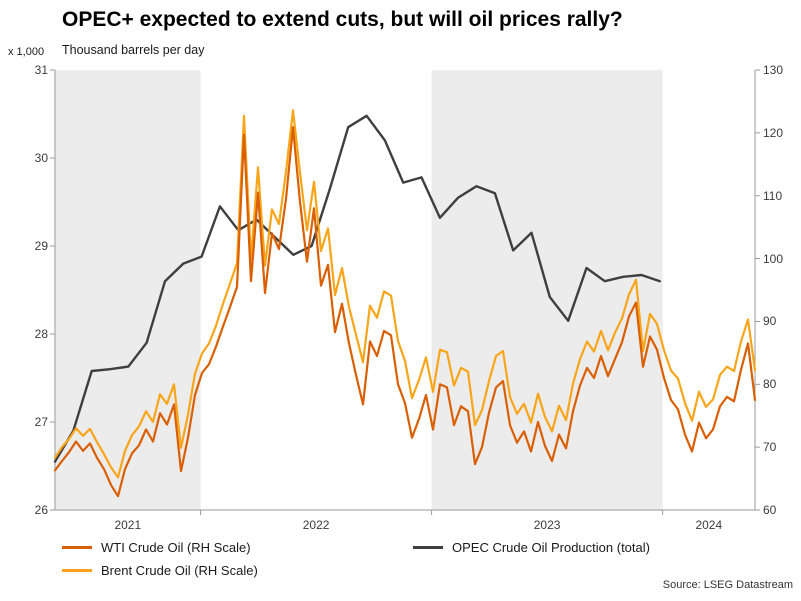  I want to click on right-axis-tick-label: 110, so click(773, 195).